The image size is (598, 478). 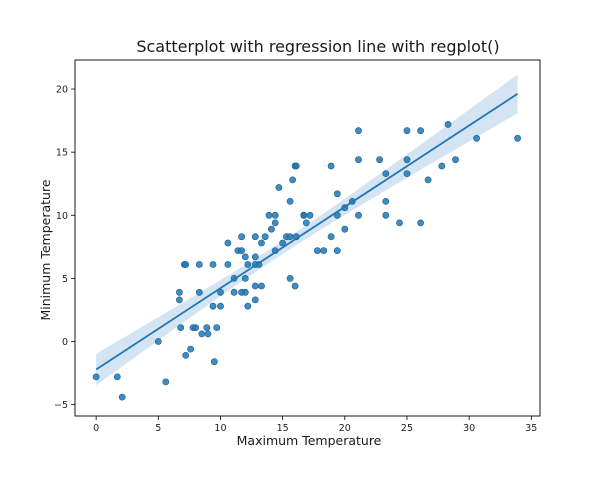 What do you see at coordinates (62, 153) in the screenshot?
I see `y-tick-label: 15` at bounding box center [62, 153].